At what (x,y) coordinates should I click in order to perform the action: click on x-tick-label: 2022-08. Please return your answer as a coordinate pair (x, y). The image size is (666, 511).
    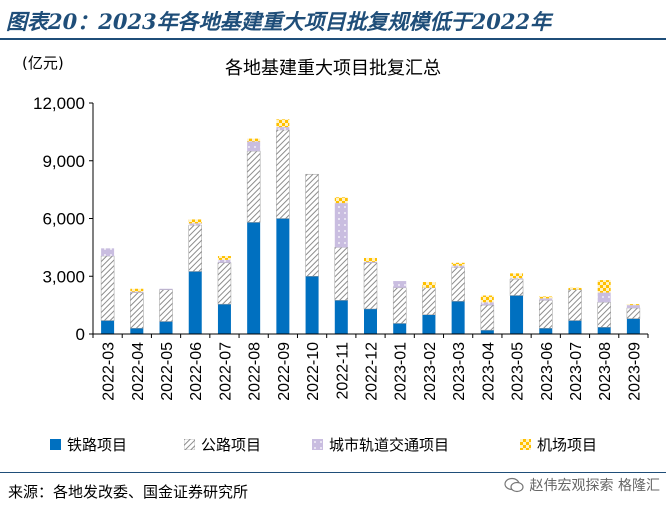
    Looking at the image, I should click on (255, 371).